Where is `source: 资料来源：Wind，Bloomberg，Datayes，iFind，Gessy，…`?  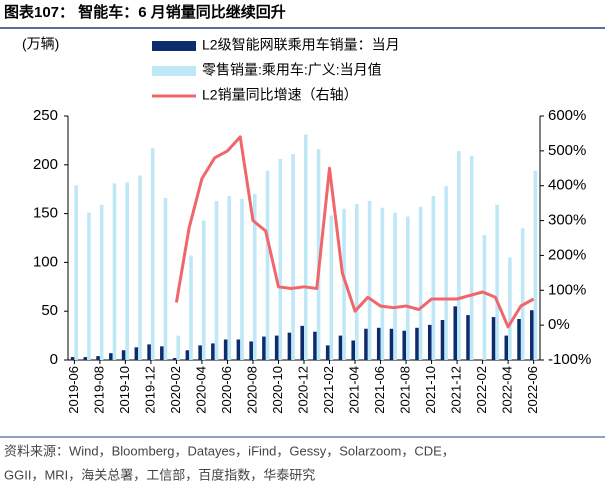
source: 资料来源：Wind，Bloomberg，Datayes，iFind，Gessy，… is located at coordinates (229, 450).